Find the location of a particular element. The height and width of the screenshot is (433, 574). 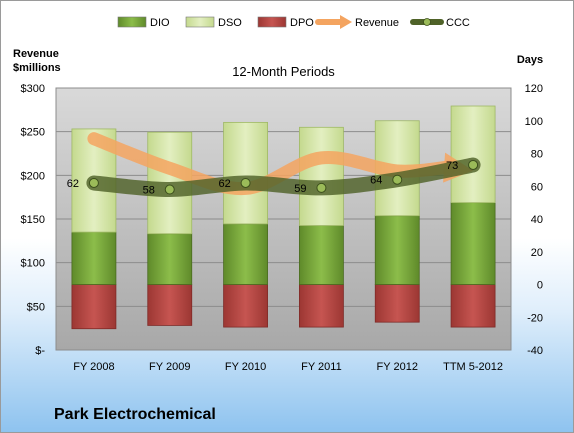

right-tick-label: -20 is located at coordinates (535, 318).